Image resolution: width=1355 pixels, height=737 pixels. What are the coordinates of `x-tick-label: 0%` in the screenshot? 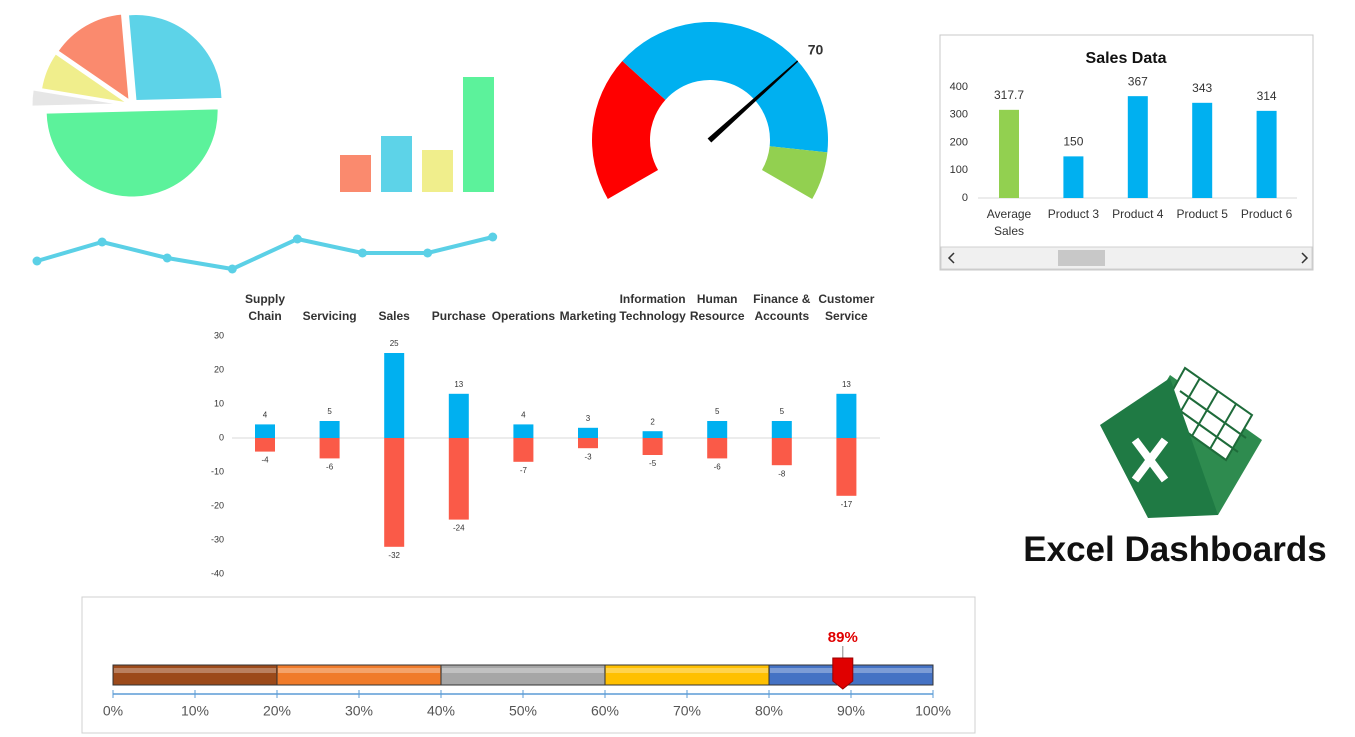 It's located at (113, 711).